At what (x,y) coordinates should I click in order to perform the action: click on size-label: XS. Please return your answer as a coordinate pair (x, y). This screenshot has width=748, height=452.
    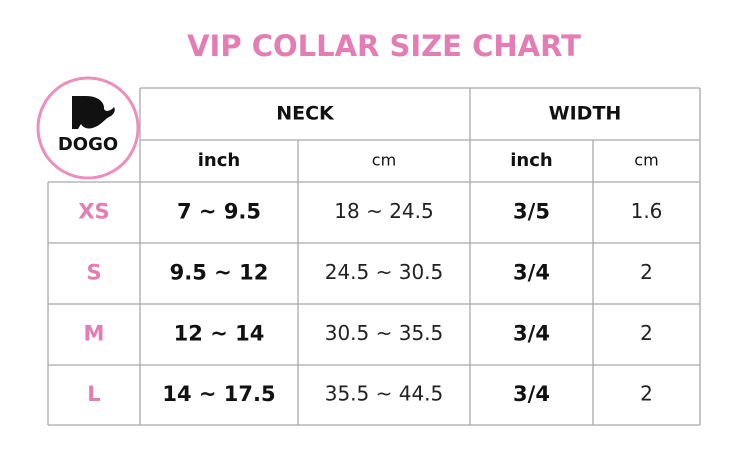
    Looking at the image, I should click on (93, 212).